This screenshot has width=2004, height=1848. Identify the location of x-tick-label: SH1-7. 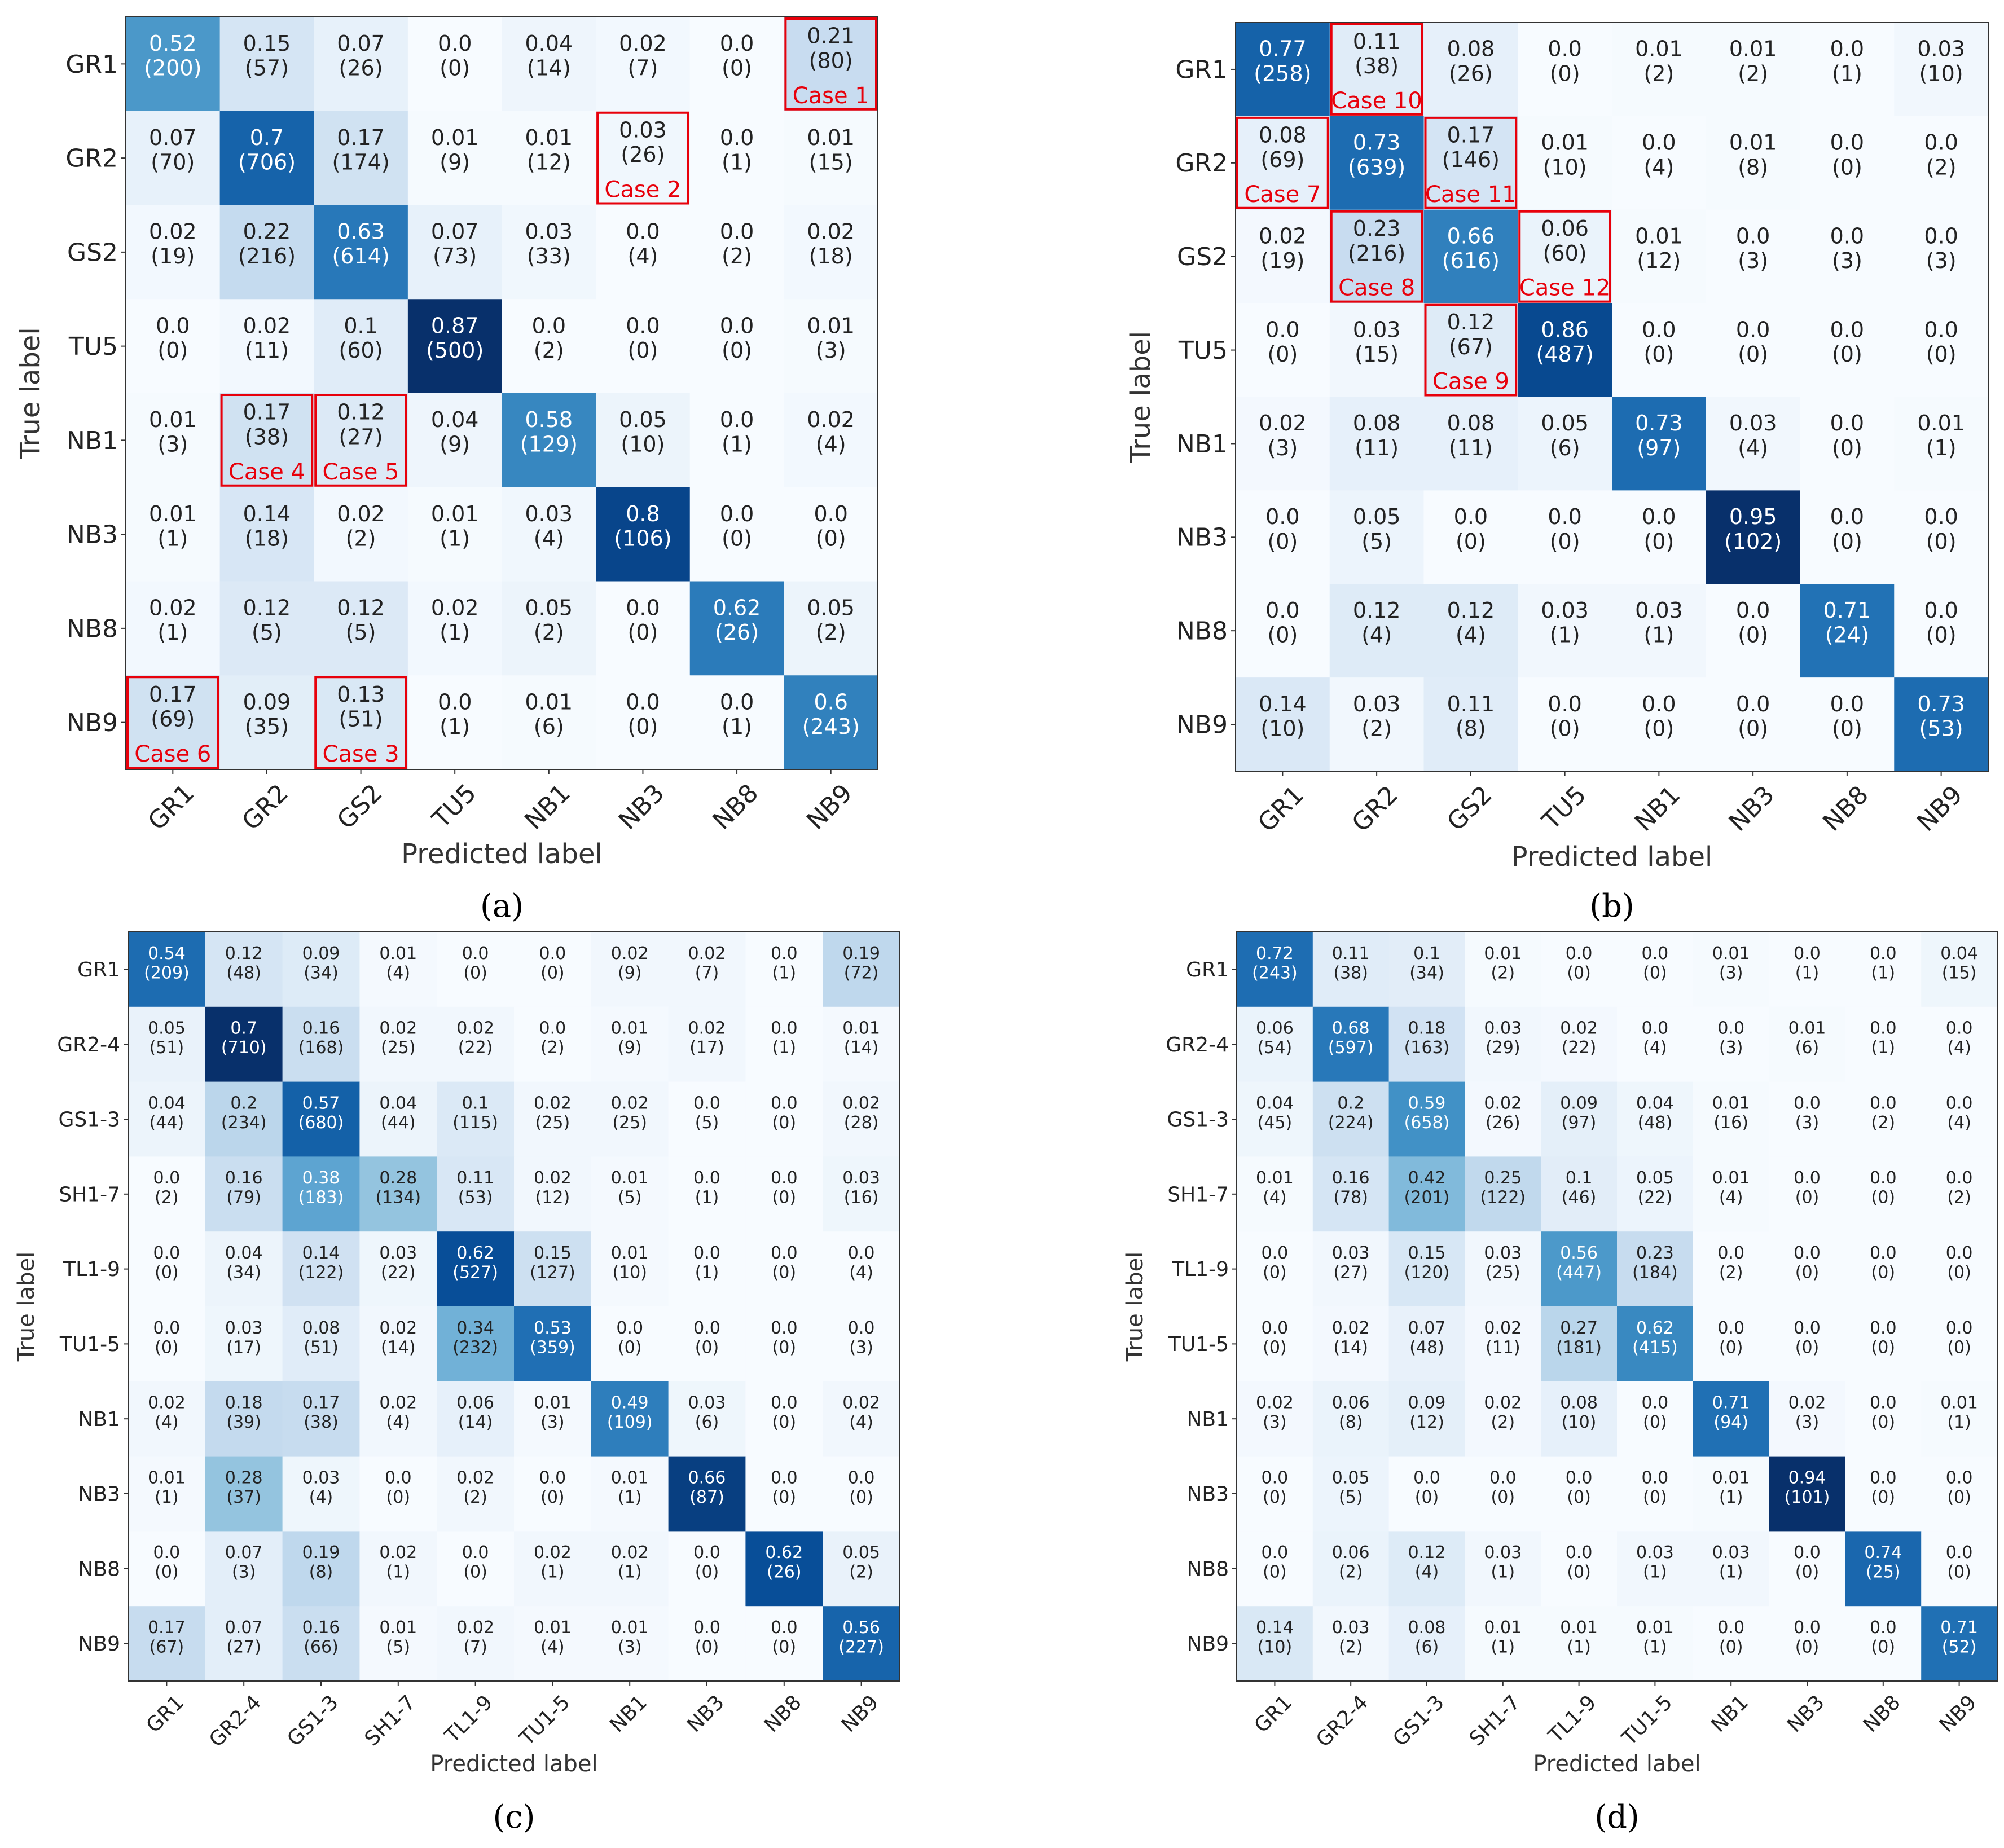
(390, 1720).